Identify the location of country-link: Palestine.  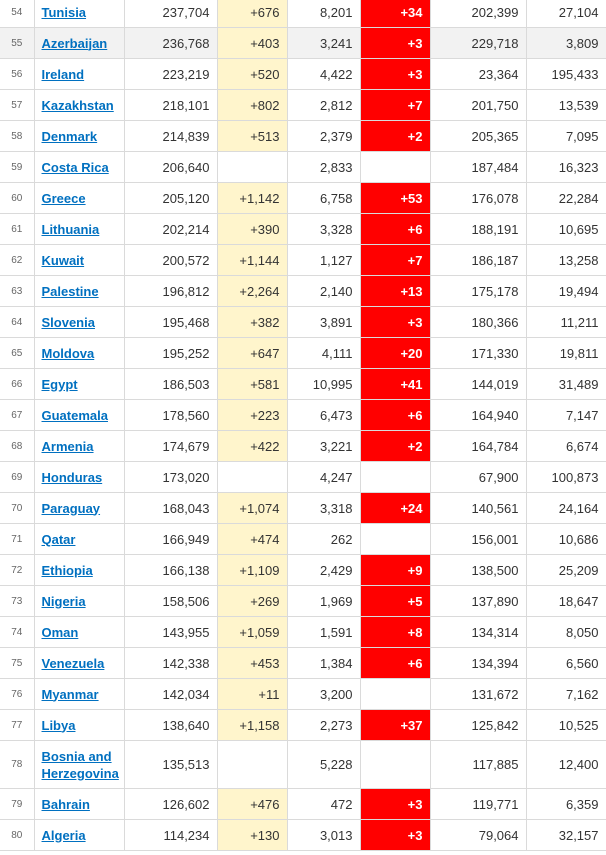
(70, 291).